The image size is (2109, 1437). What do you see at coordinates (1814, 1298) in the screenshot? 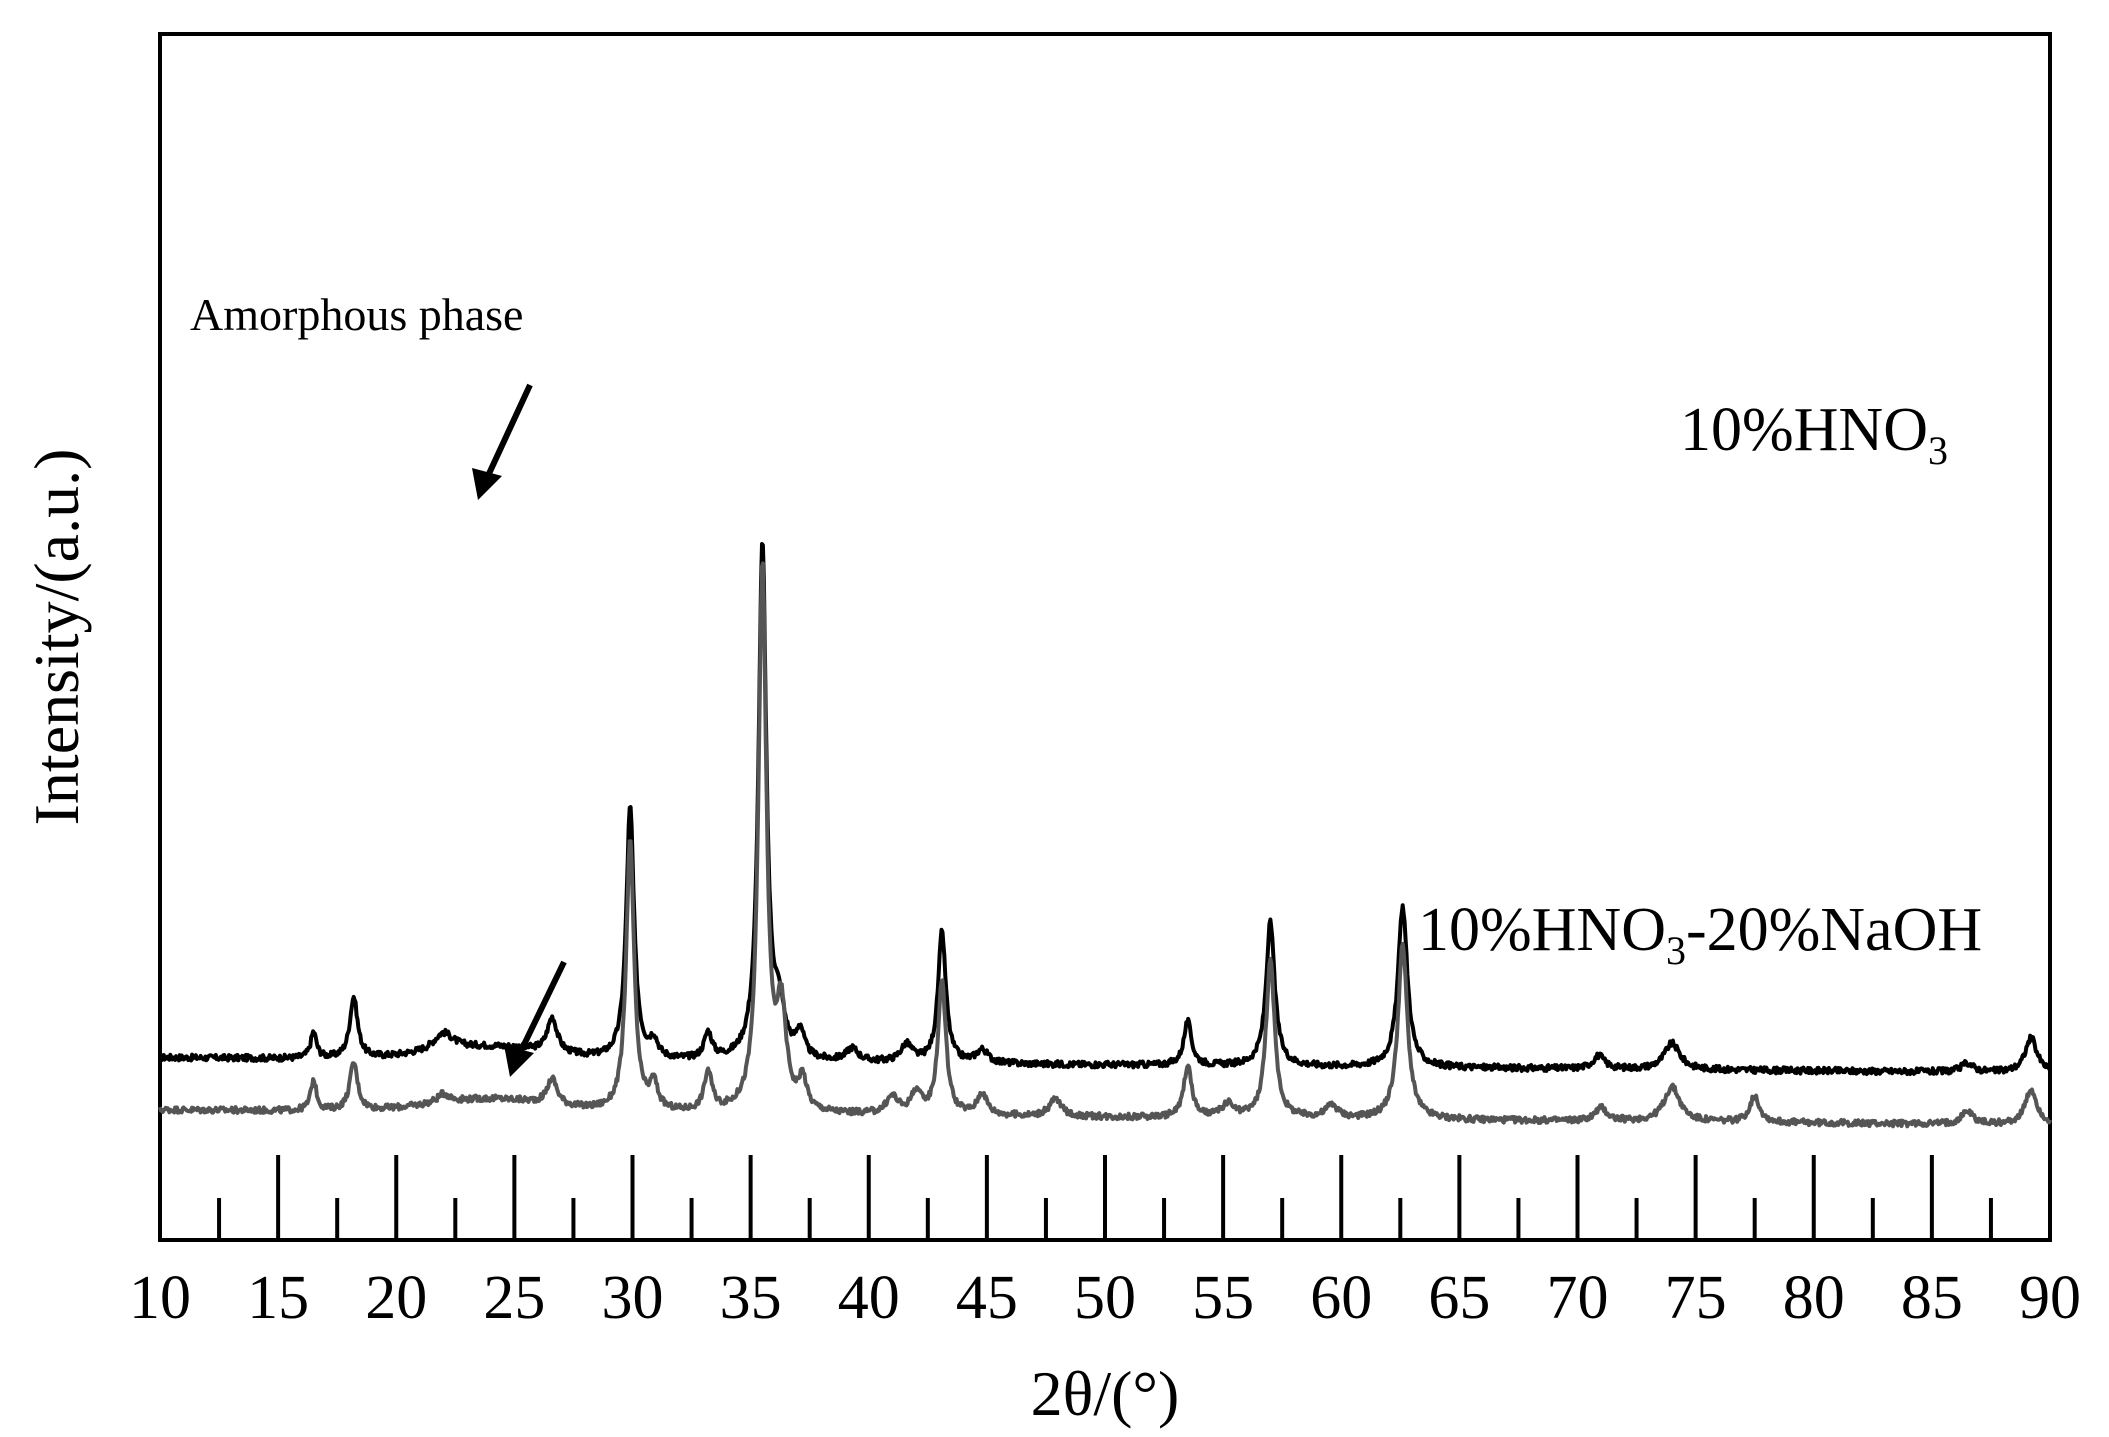
I see `x-tick-label: 80` at bounding box center [1814, 1298].